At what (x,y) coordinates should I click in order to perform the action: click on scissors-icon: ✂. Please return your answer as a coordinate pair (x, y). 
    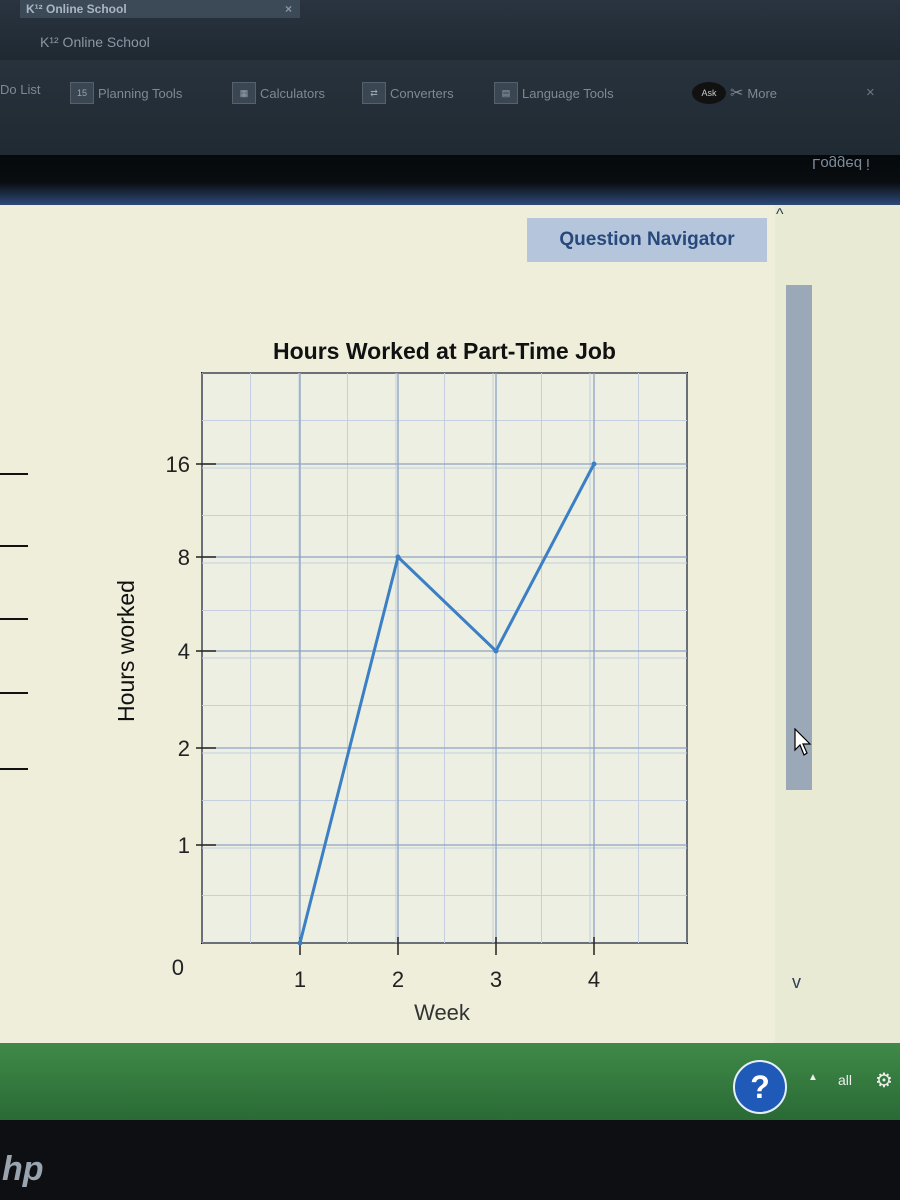
    Looking at the image, I should click on (737, 93).